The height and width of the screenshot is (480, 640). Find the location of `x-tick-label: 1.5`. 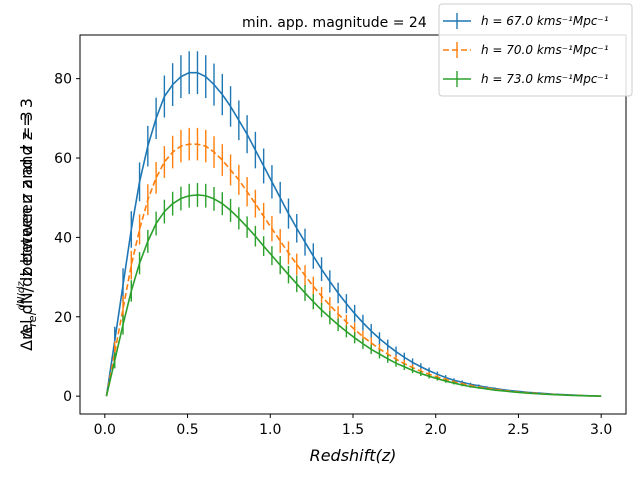

x-tick-label: 1.5 is located at coordinates (353, 430).